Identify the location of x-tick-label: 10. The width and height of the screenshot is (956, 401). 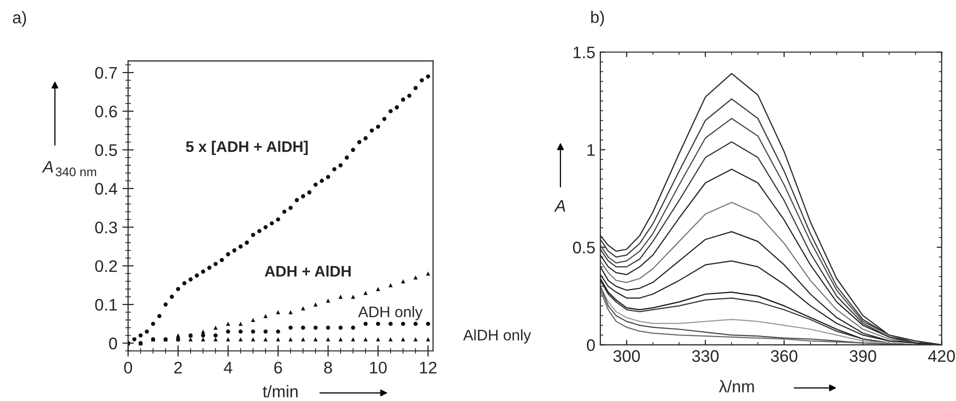
(378, 368).